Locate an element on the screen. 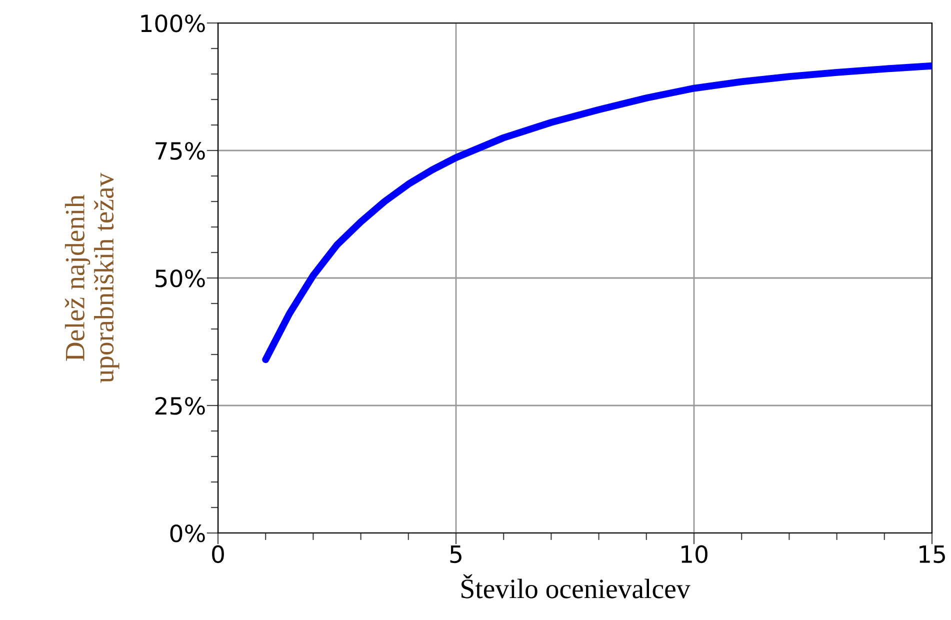 This screenshot has width=951, height=620. y-tick-label: 100% is located at coordinates (173, 23).